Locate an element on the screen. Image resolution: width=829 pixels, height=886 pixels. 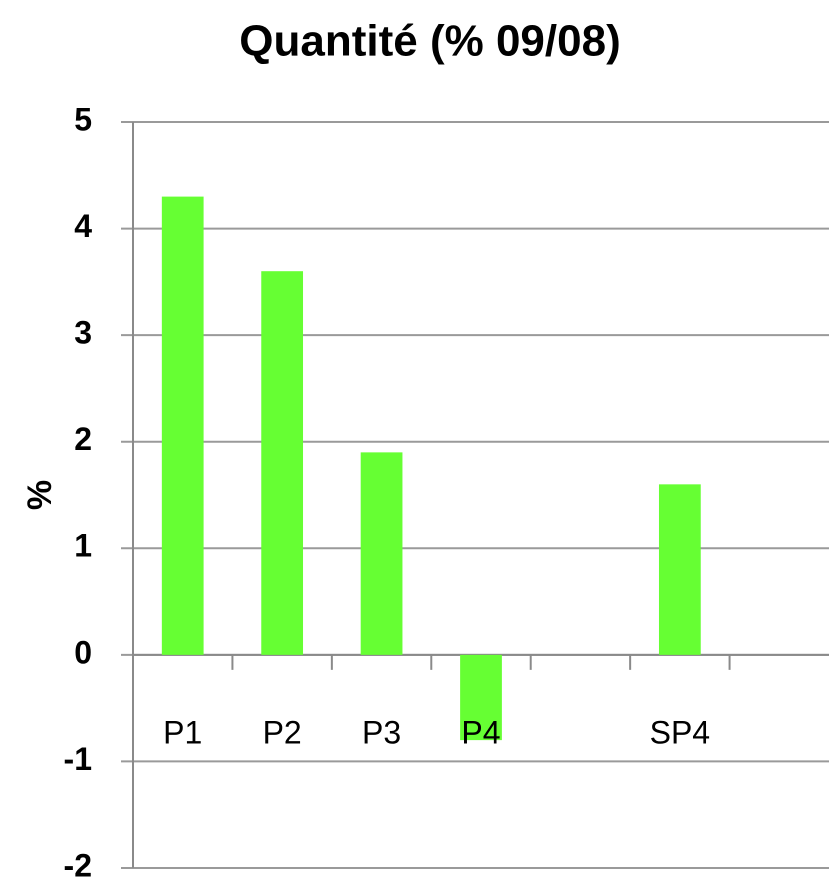
x-tick-label: P1 is located at coordinates (182, 732).